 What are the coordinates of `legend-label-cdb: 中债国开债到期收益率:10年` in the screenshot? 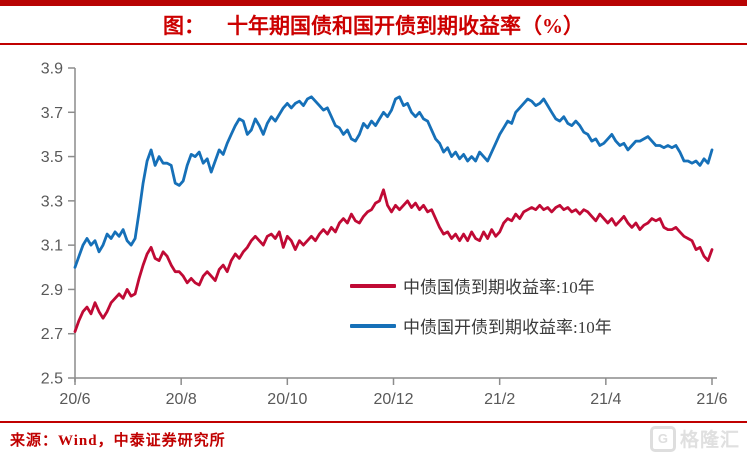 It's located at (507, 327).